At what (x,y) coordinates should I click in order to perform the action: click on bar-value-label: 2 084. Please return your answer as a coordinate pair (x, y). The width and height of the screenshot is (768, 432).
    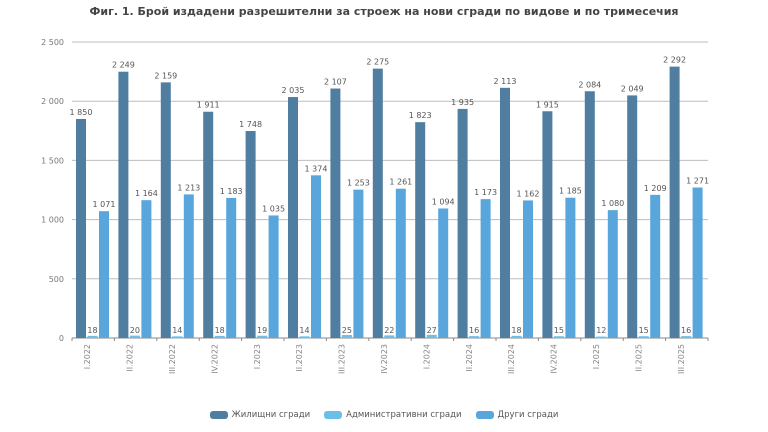
    Looking at the image, I should click on (589, 84).